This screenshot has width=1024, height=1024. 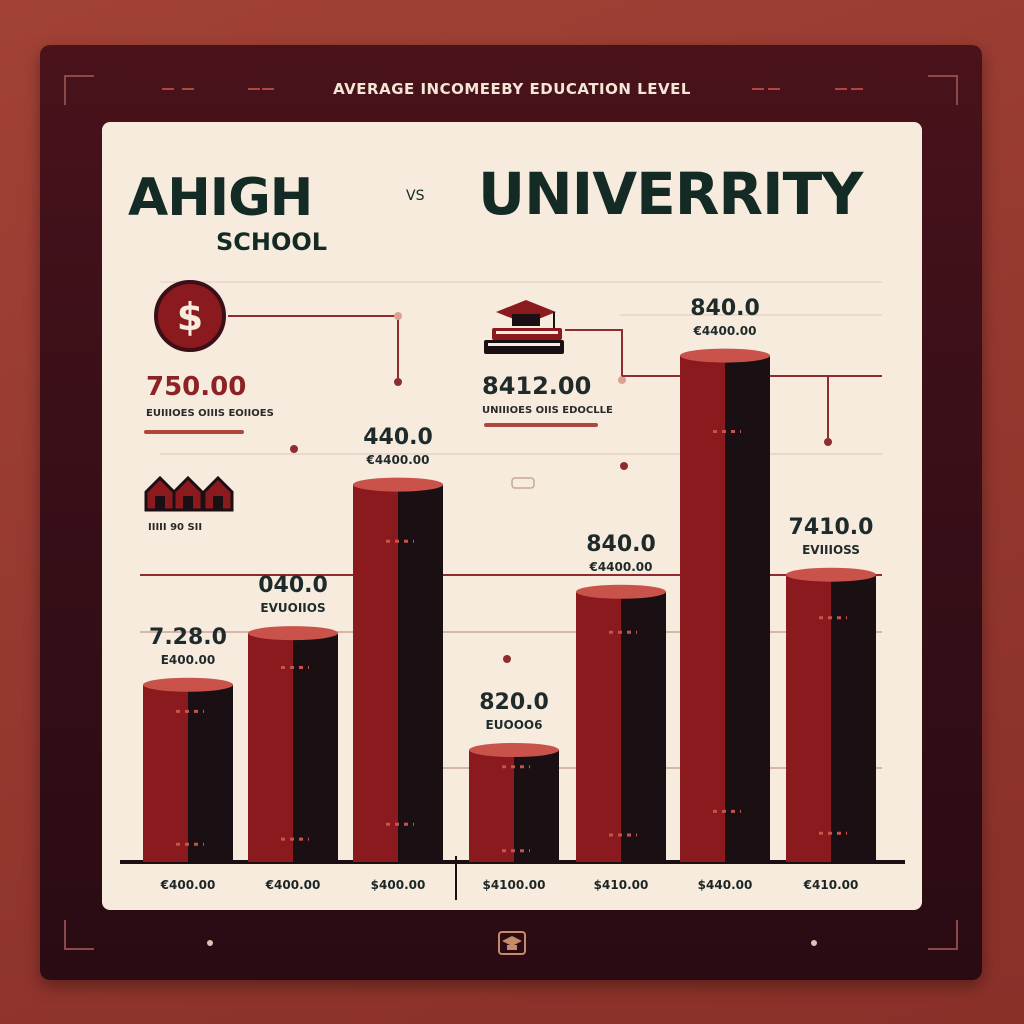 What do you see at coordinates (725, 885) in the screenshot?
I see `x-tick-label: $440.00` at bounding box center [725, 885].